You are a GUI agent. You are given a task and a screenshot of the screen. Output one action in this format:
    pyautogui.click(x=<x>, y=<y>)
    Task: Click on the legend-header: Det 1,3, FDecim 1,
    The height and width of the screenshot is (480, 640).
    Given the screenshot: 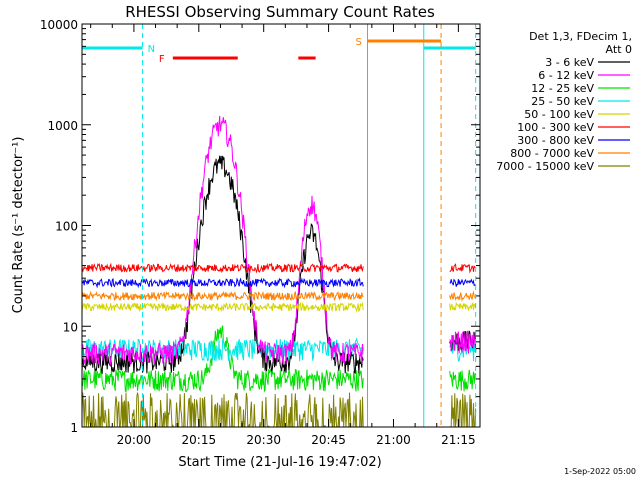 What is the action you would take?
    pyautogui.click(x=580, y=36)
    